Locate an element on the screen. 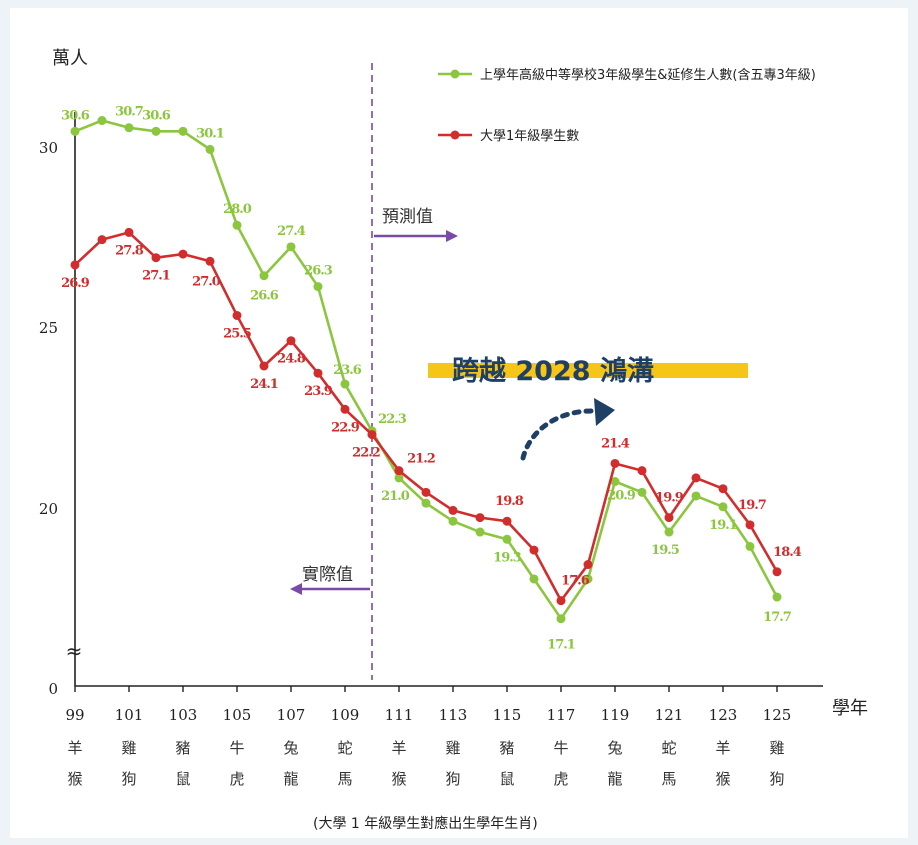  data-label-g-111: 21.0 is located at coordinates (395, 496).